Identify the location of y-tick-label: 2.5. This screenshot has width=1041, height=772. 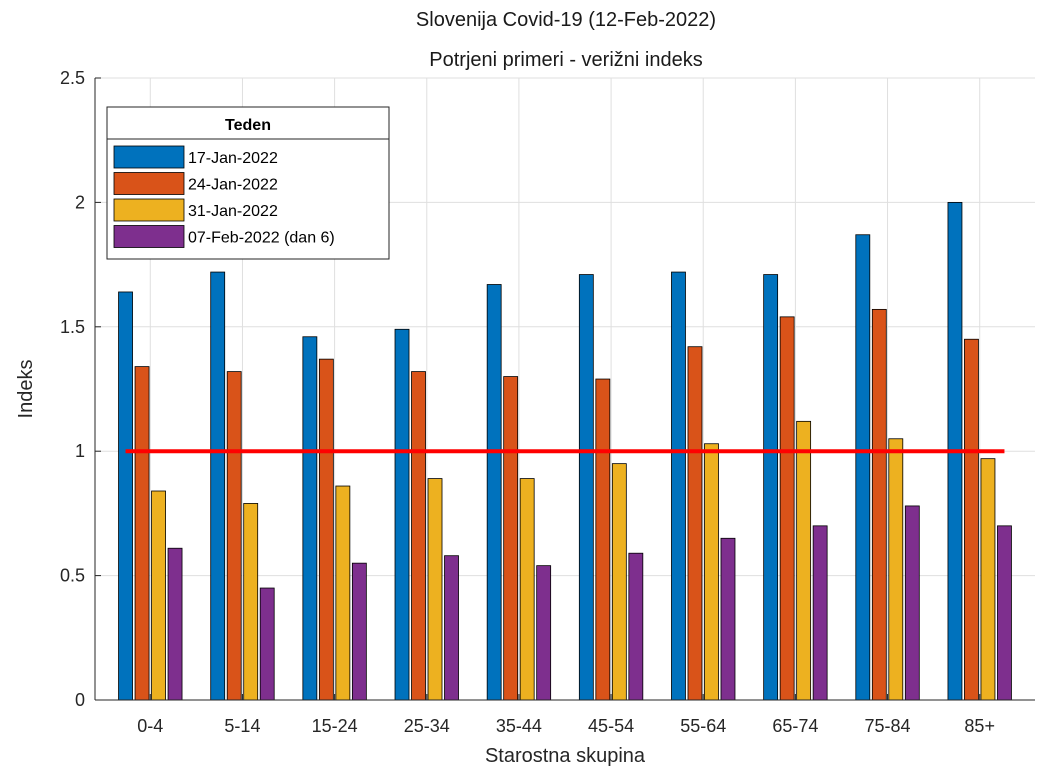
(72, 78).